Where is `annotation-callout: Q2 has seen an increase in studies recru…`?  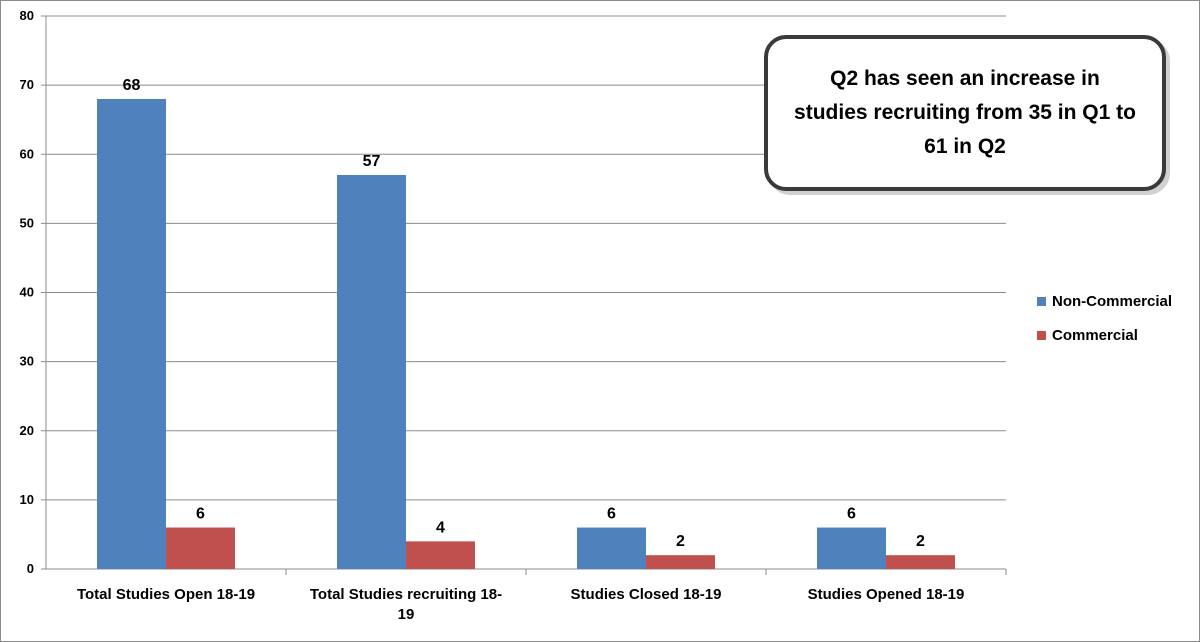 annotation-callout: Q2 has seen an increase in studies recru… is located at coordinates (965, 113).